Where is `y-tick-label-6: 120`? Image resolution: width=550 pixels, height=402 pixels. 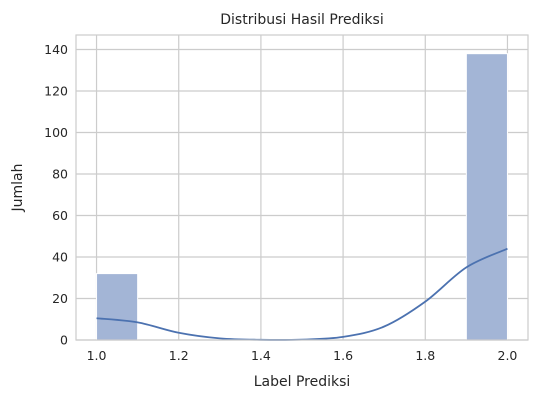
y-tick-label-6: 120 is located at coordinates (56, 91).